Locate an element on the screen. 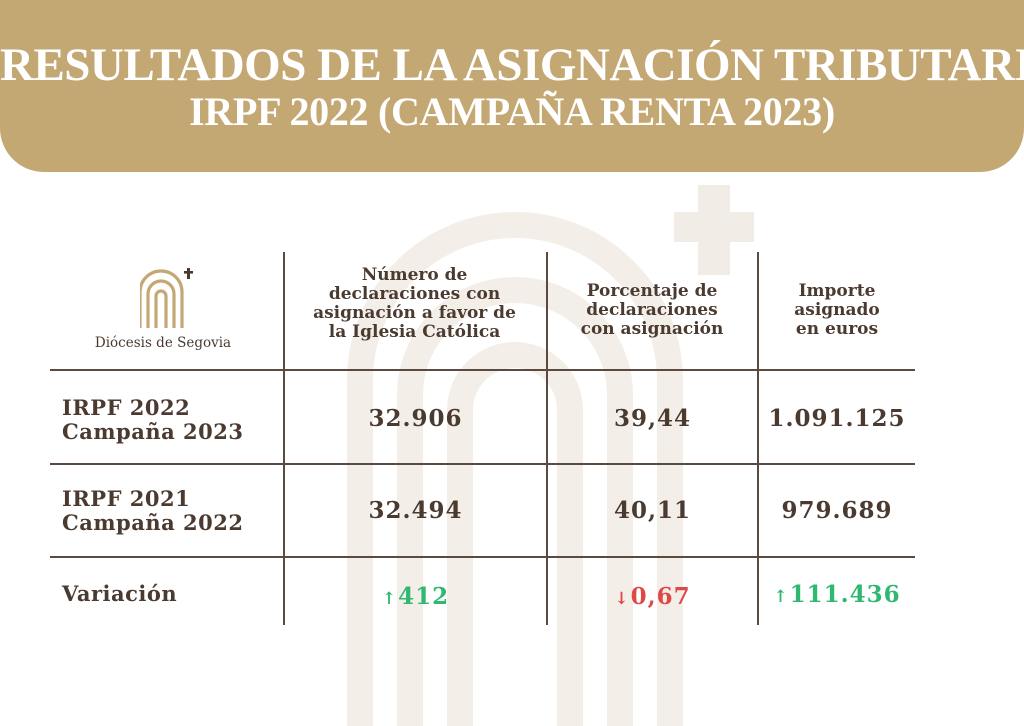 The width and height of the screenshot is (1024, 726). cell-declarations-2022: 32.906 is located at coordinates (415, 418).